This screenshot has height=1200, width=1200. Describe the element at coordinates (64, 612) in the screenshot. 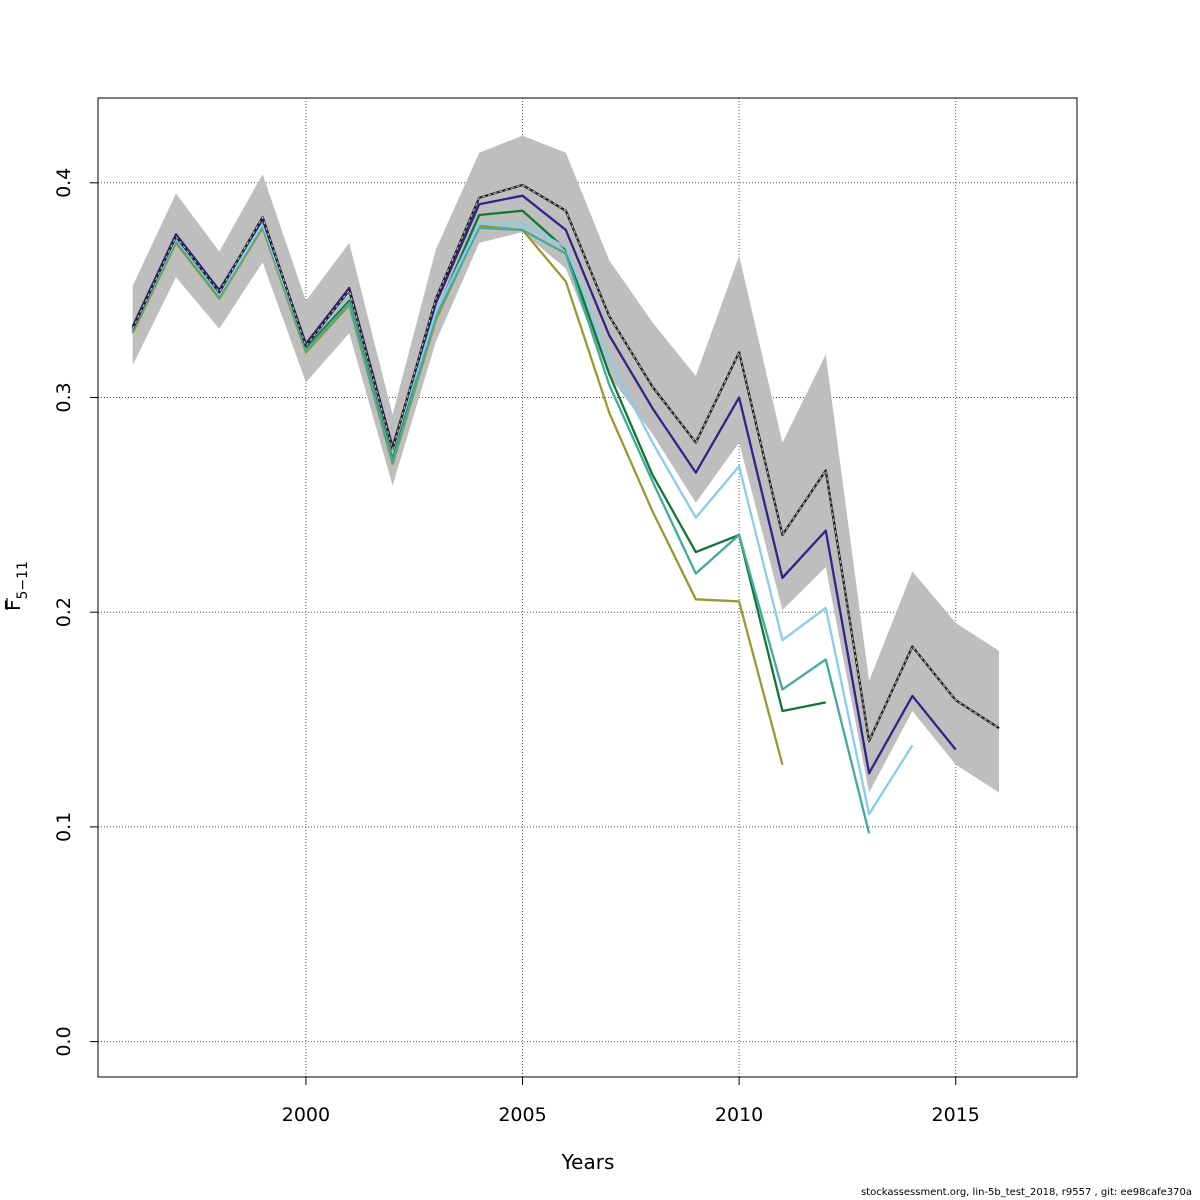

I see `y-tick-label: 0.2` at that location.